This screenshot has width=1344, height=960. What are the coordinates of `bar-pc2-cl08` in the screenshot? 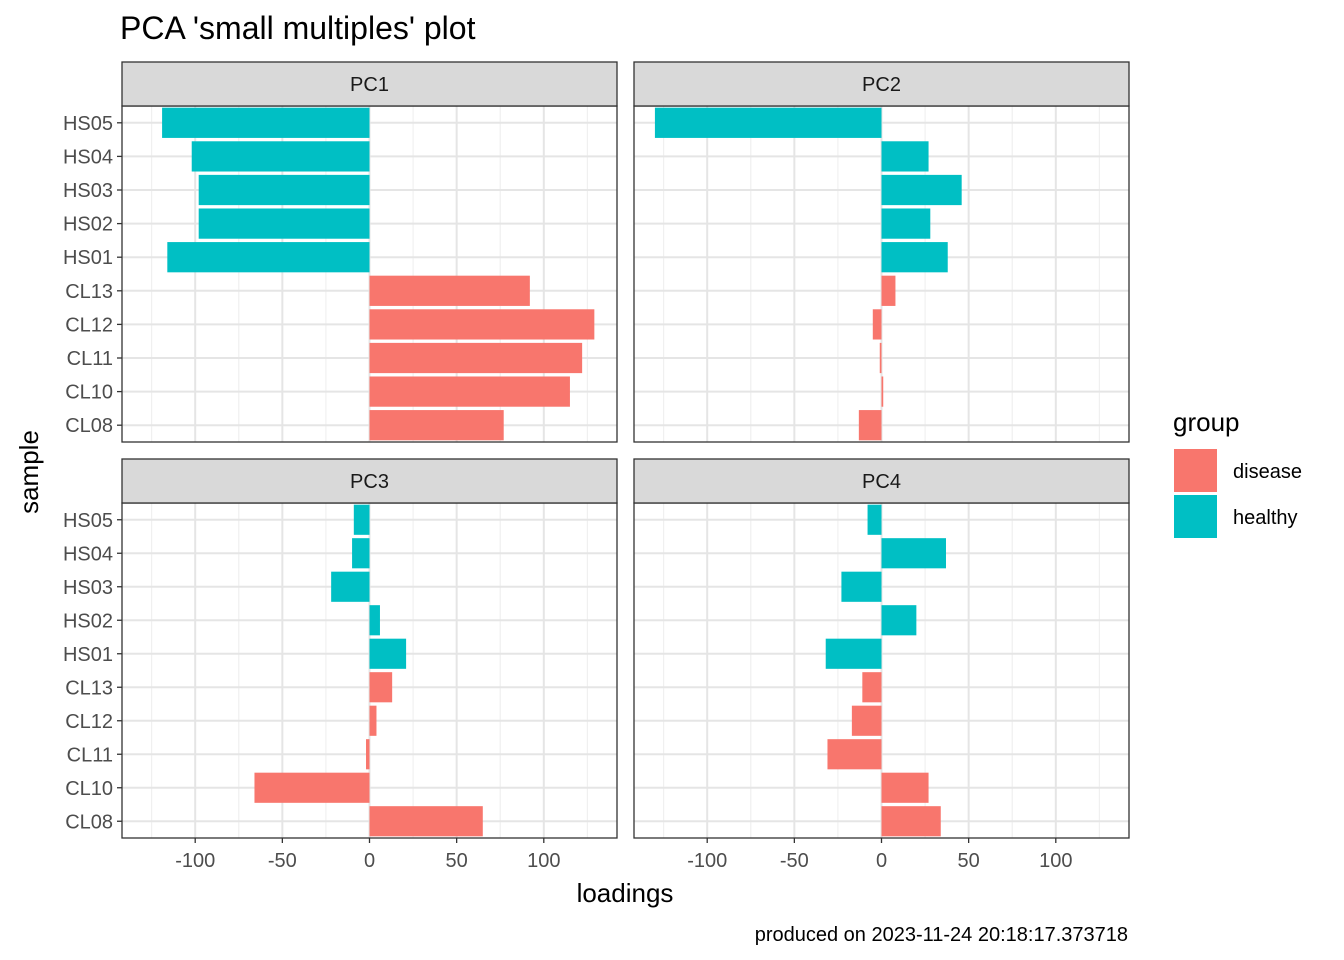 It's located at (870, 425).